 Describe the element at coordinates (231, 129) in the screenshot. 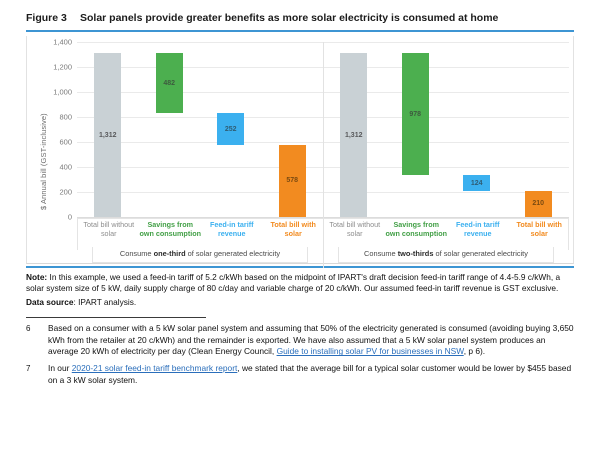

I see `bar-blue: 252` at that location.